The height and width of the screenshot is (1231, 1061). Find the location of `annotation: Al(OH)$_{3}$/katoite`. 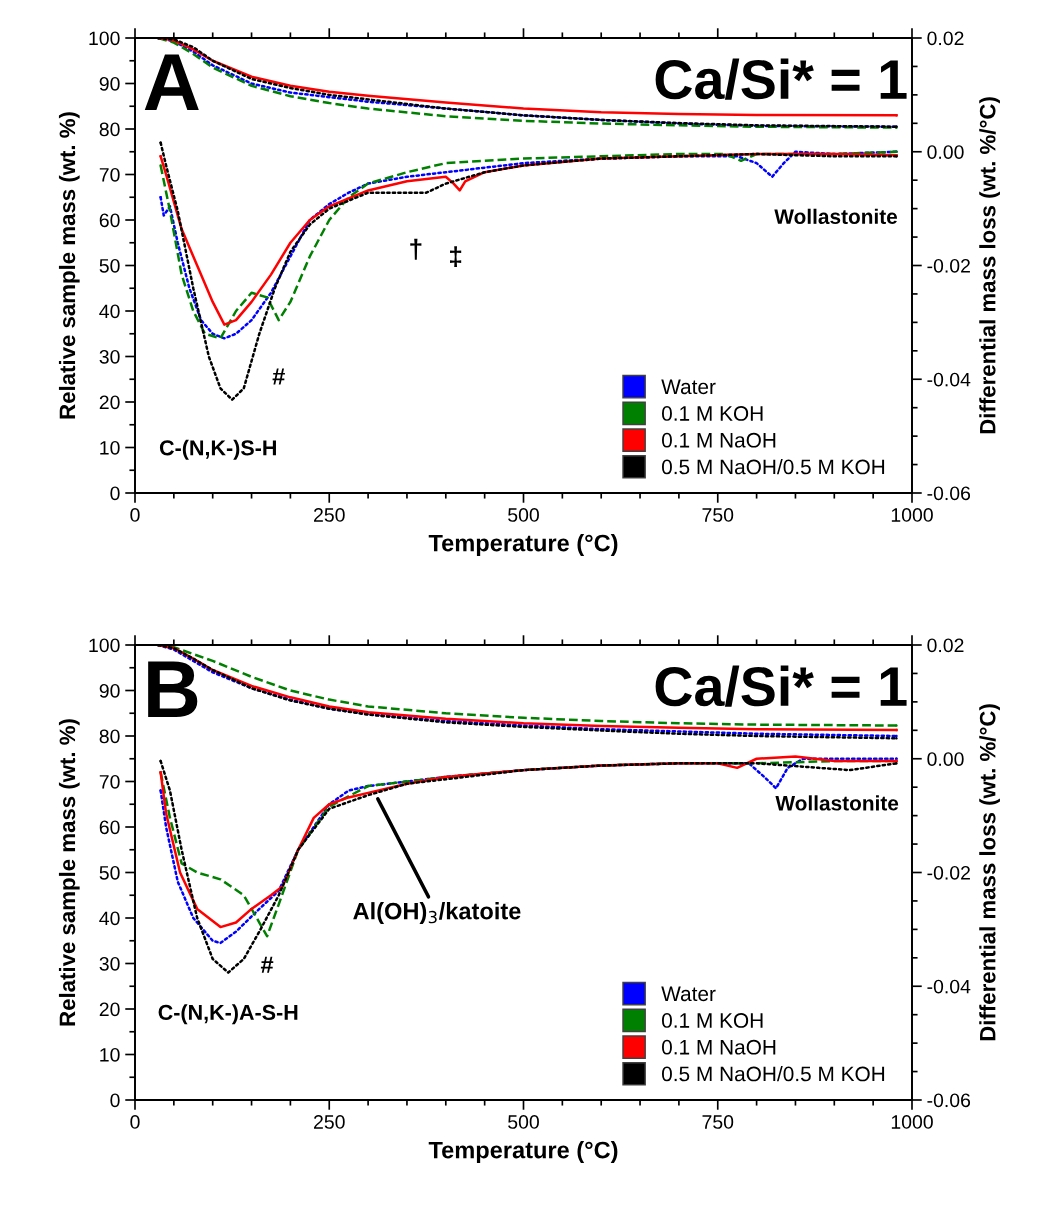

annotation: Al(OH)$_{3}$/katoite is located at coordinates (437, 913).